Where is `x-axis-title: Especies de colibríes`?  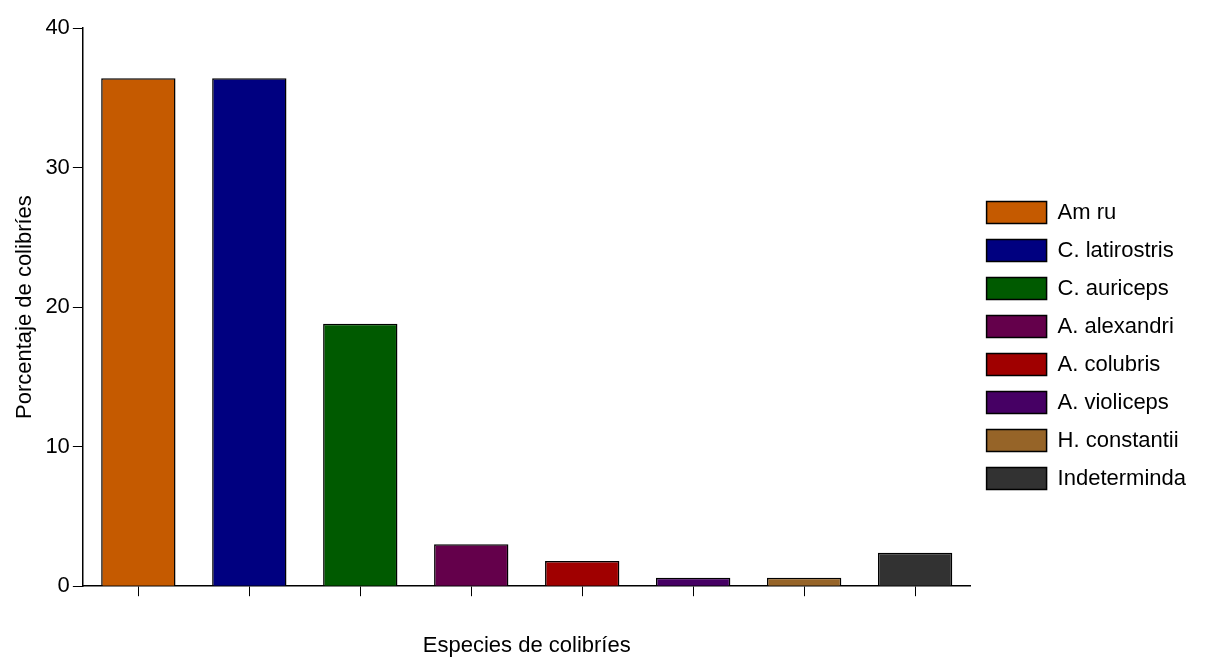 x-axis-title: Especies de colibríes is located at coordinates (526, 644).